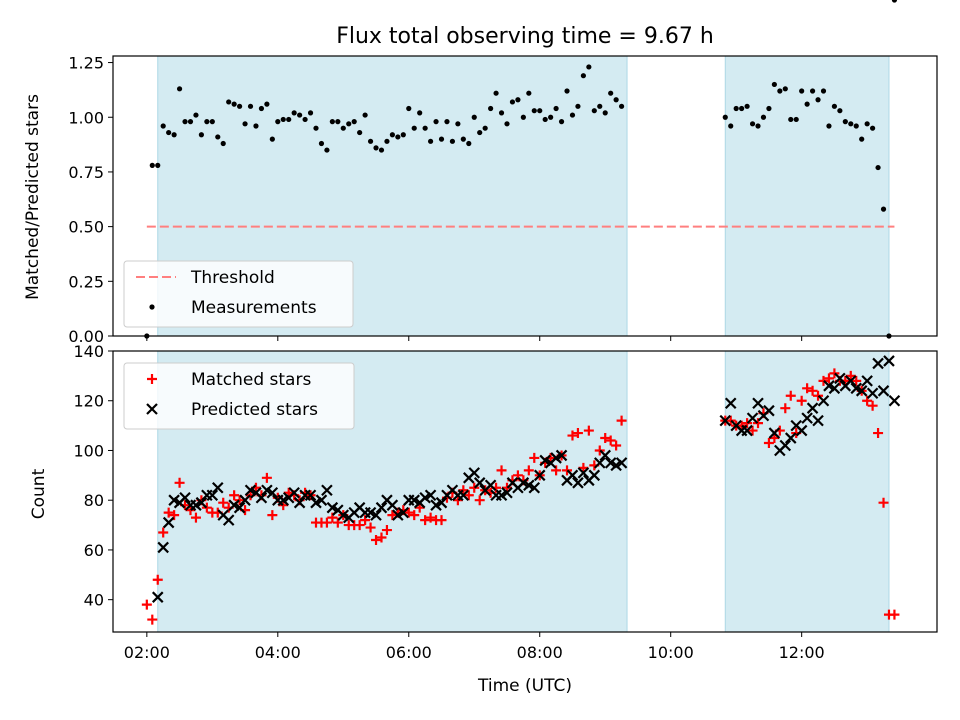 The height and width of the screenshot is (720, 960). I want to click on y-tick-label: 1.25, so click(86, 63).